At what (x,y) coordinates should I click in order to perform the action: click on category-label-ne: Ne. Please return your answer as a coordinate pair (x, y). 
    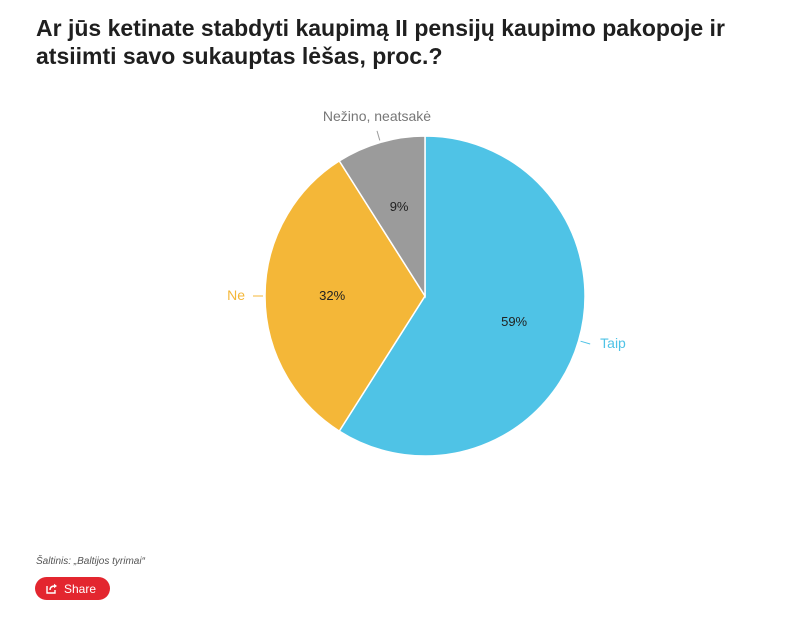
    Looking at the image, I should click on (236, 295).